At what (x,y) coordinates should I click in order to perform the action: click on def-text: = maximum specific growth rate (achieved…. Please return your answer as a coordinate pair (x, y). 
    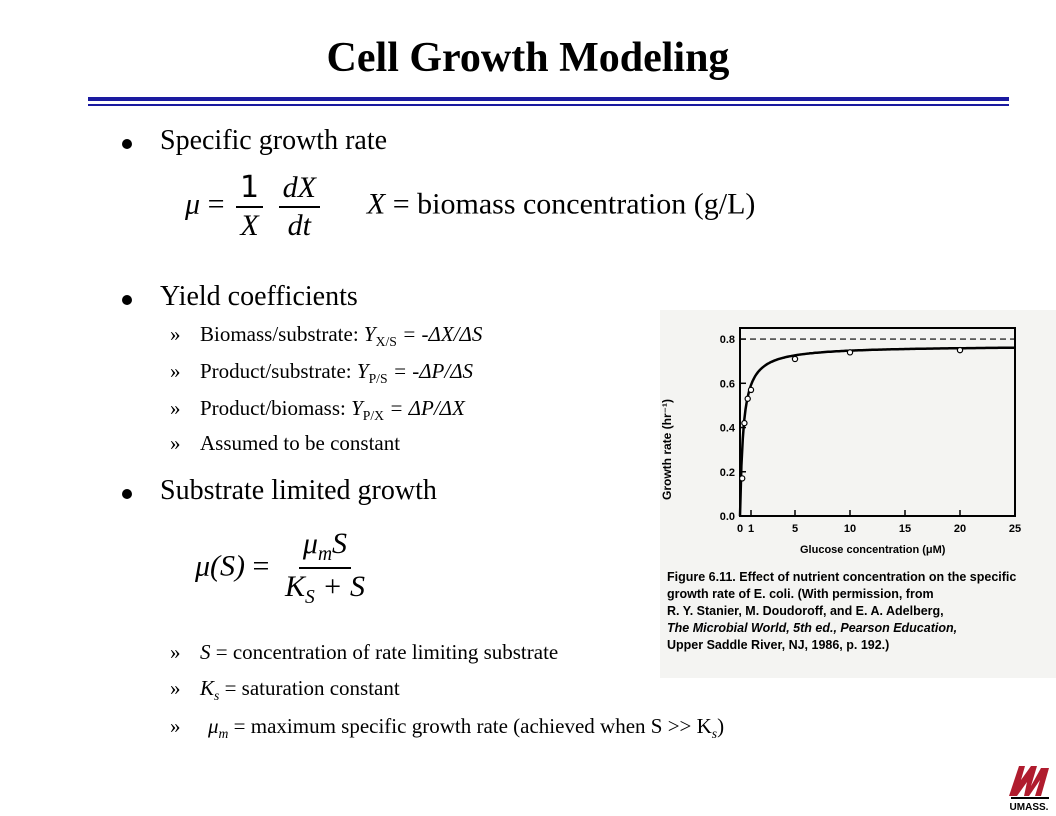
    Looking at the image, I should click on (470, 726).